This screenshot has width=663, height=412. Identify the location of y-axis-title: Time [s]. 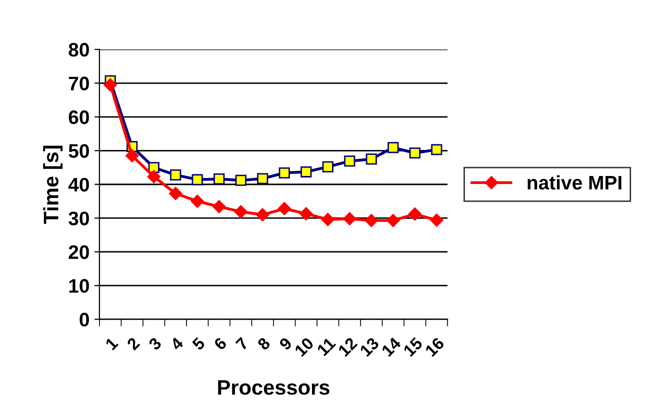
(53, 185).